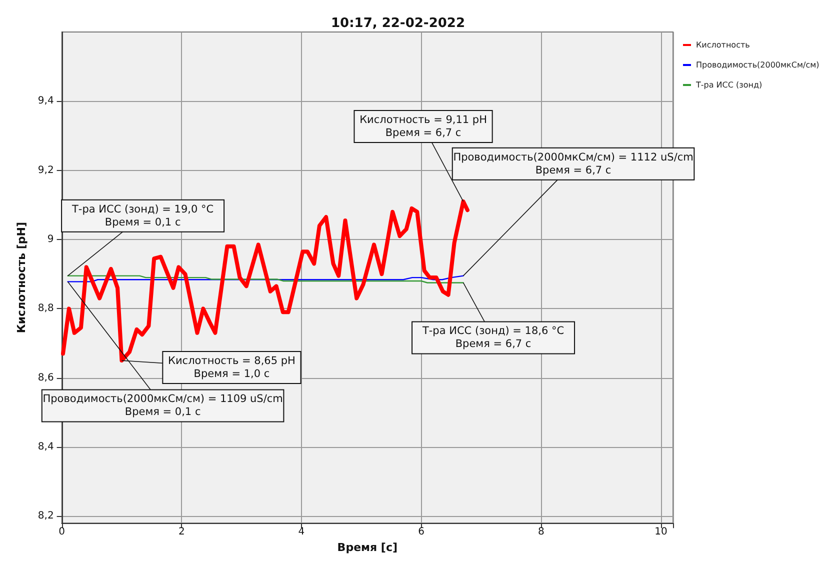 This screenshot has width=829, height=566. I want to click on x-tick-label: 10, so click(661, 532).